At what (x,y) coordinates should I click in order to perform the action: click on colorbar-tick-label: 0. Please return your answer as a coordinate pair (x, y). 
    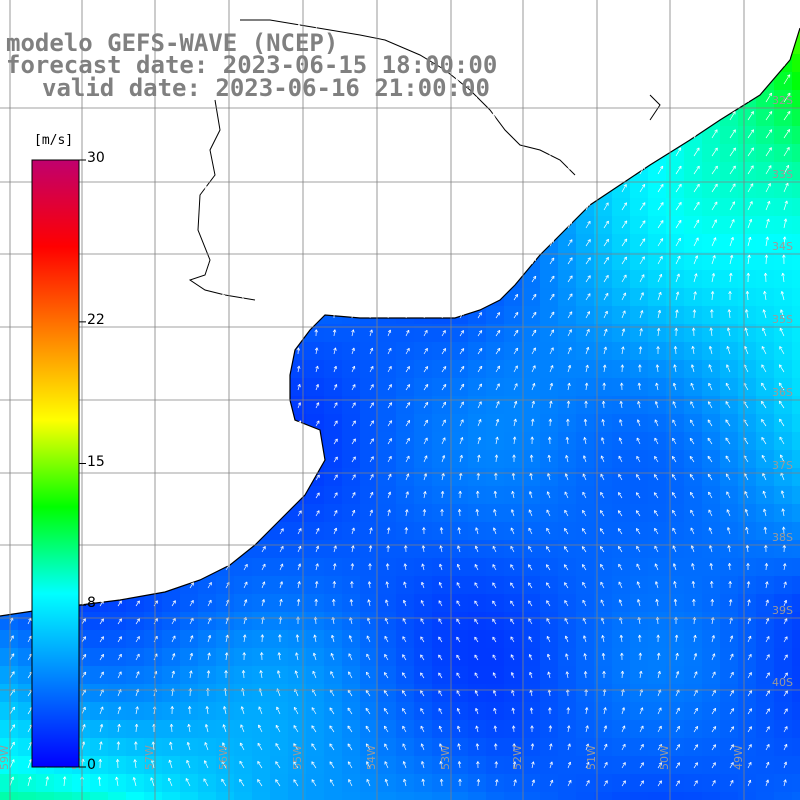
    Looking at the image, I should click on (91, 765).